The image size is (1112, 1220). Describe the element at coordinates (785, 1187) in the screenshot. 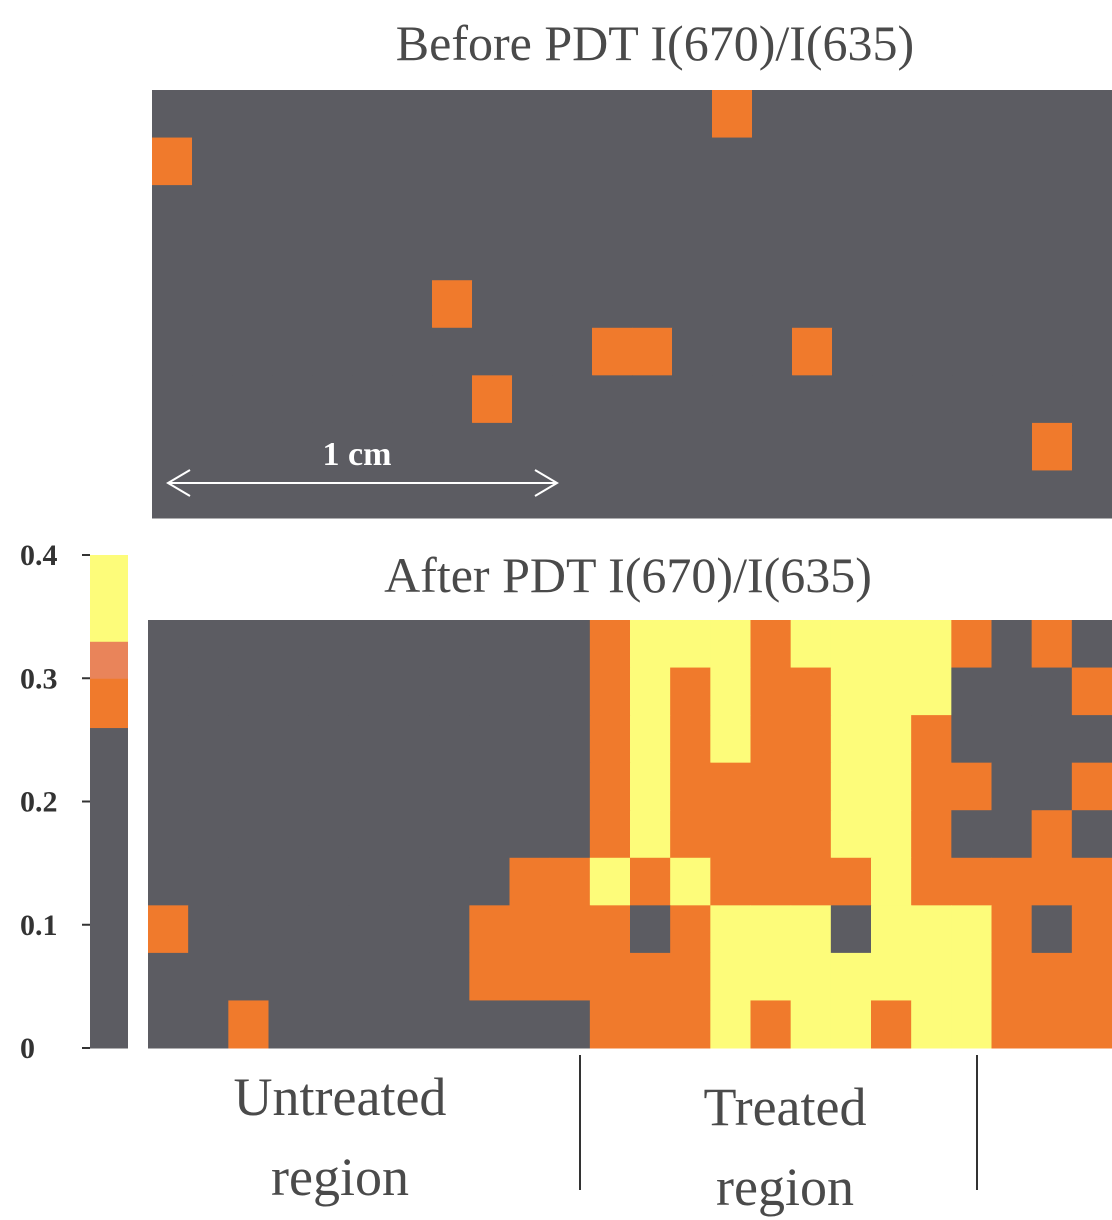

I see `region-label: region` at that location.